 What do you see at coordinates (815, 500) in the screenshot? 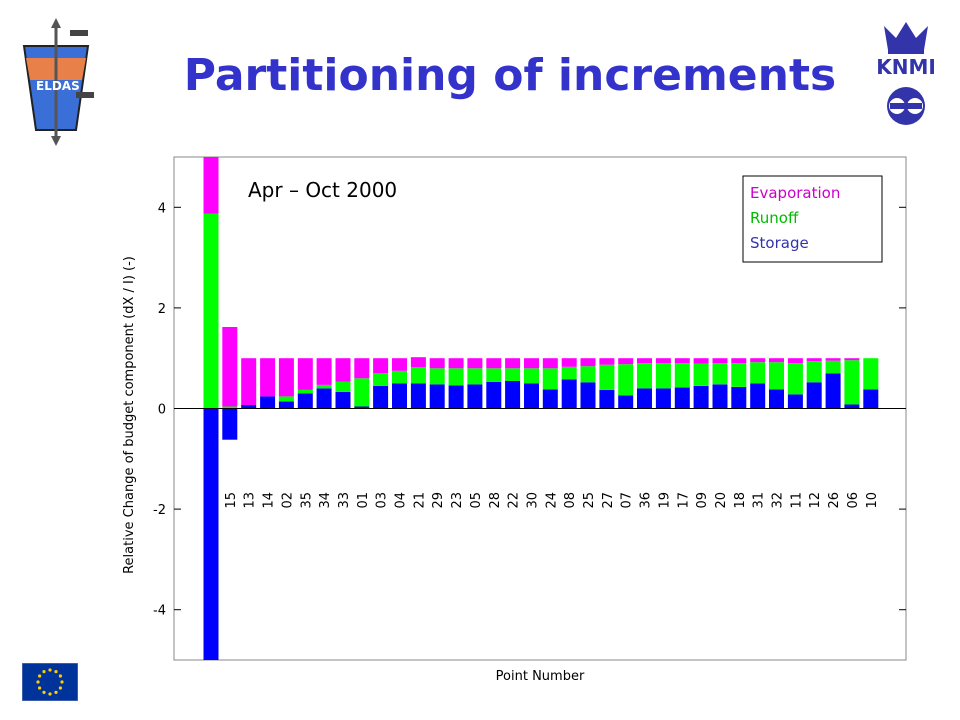
I see `x-tick-label: 12` at bounding box center [815, 500].